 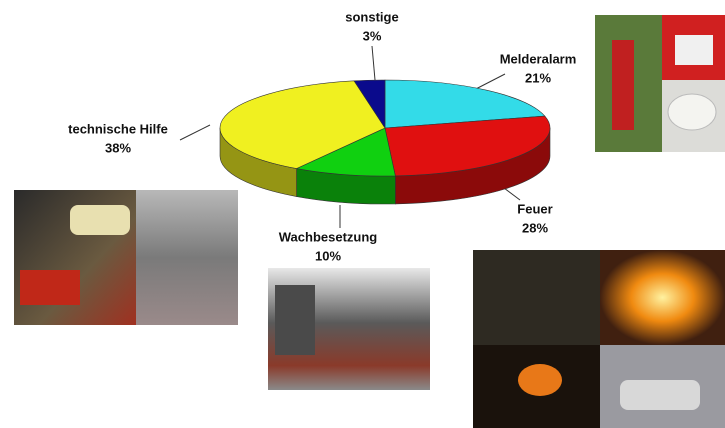 I want to click on slice-value-label: 28%, so click(x=535, y=227).